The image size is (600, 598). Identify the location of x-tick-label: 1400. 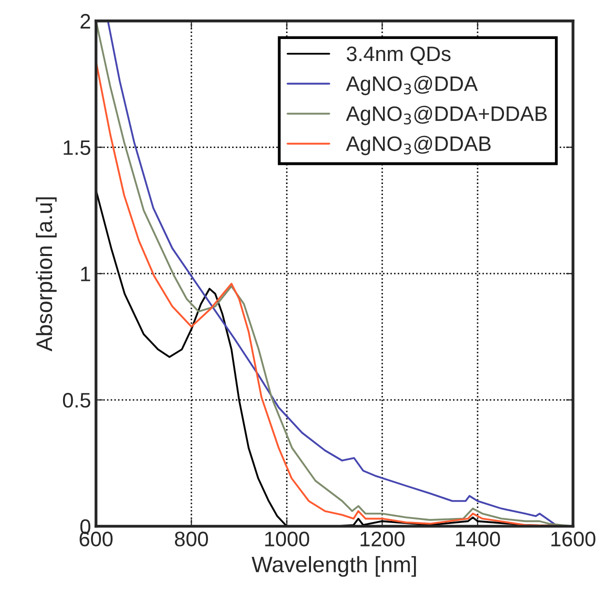
(478, 539).